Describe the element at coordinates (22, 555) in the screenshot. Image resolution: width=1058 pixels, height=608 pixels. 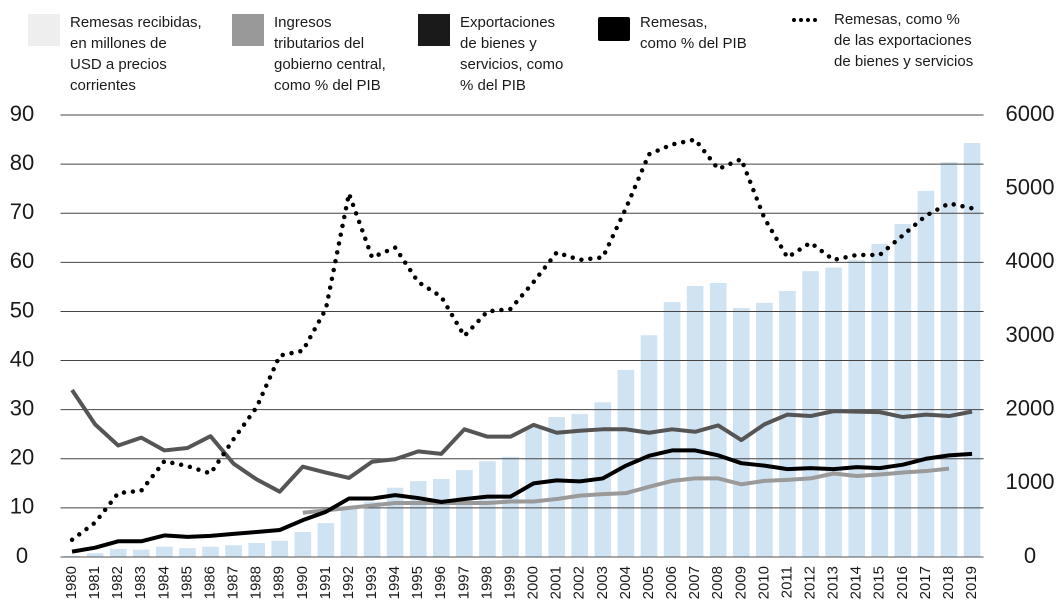
I see `y-tick-label: 0` at that location.